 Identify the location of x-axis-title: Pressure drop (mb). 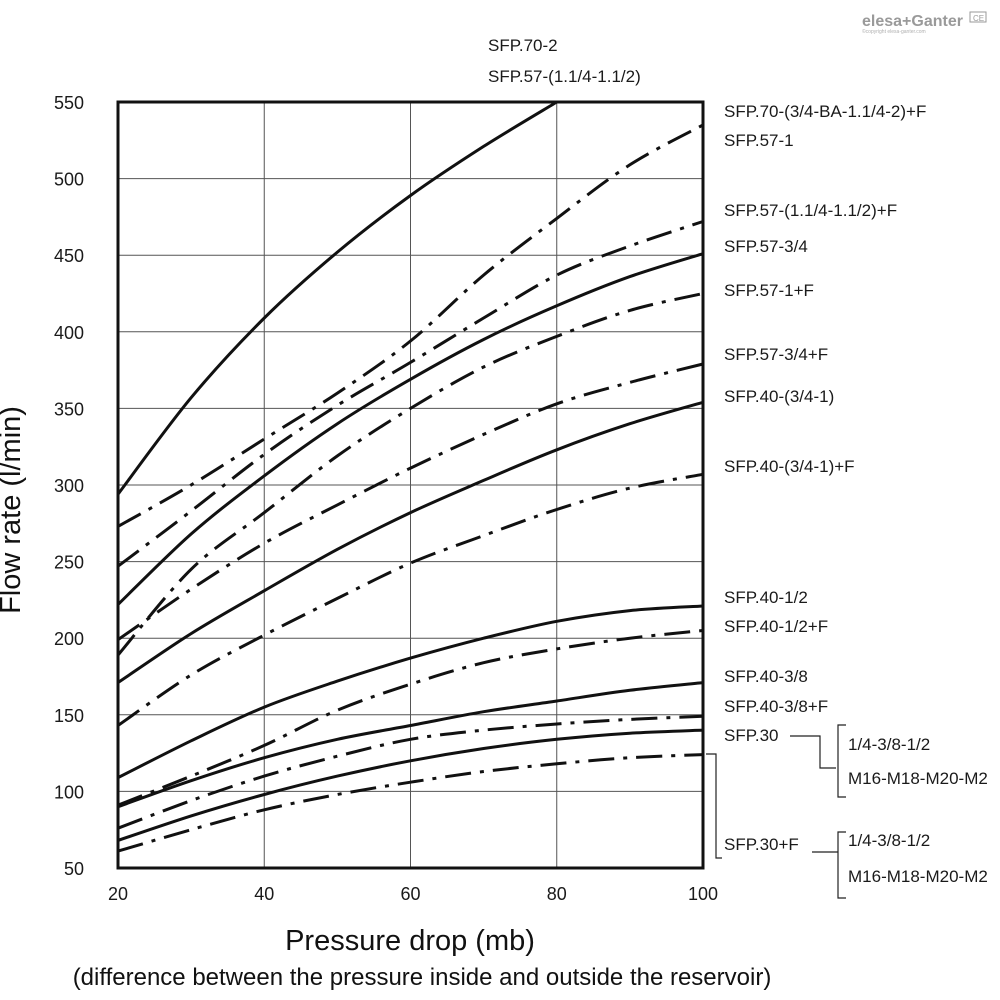
(410, 941).